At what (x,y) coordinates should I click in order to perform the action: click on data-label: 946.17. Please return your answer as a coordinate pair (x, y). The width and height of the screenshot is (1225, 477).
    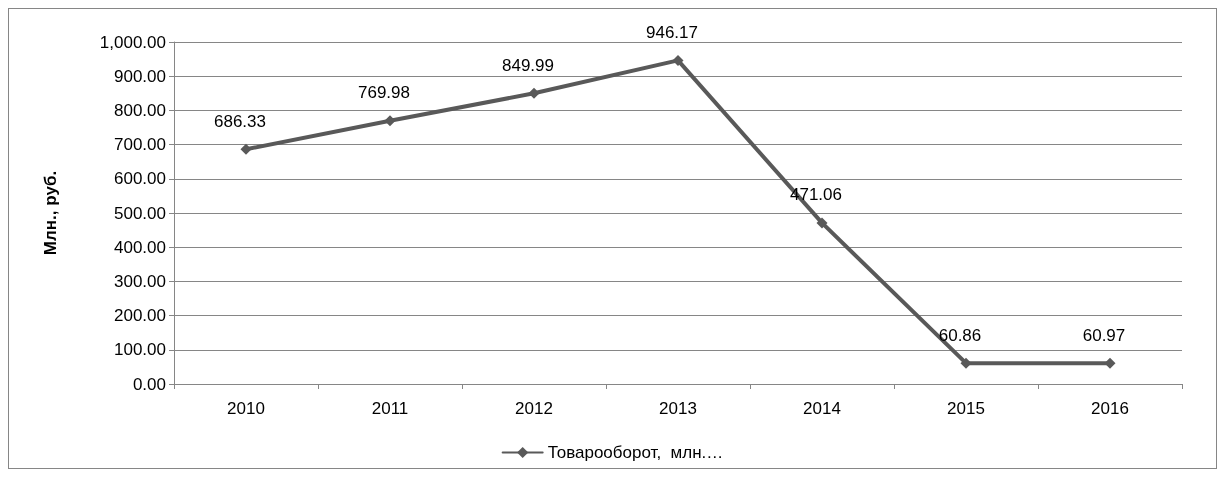
    Looking at the image, I should click on (672, 32).